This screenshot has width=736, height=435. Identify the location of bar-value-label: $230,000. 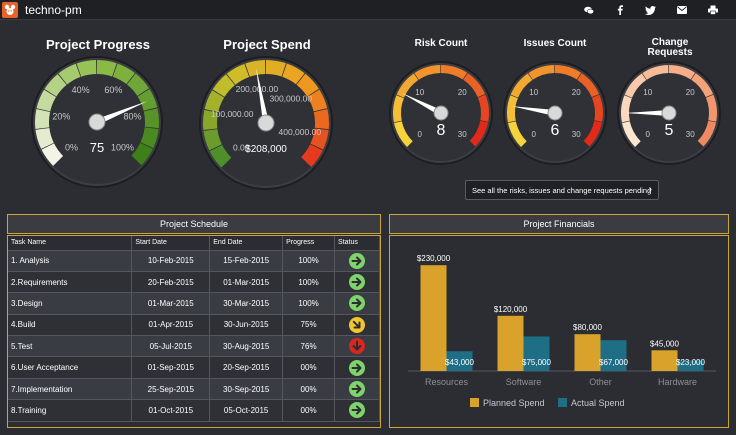
(434, 258).